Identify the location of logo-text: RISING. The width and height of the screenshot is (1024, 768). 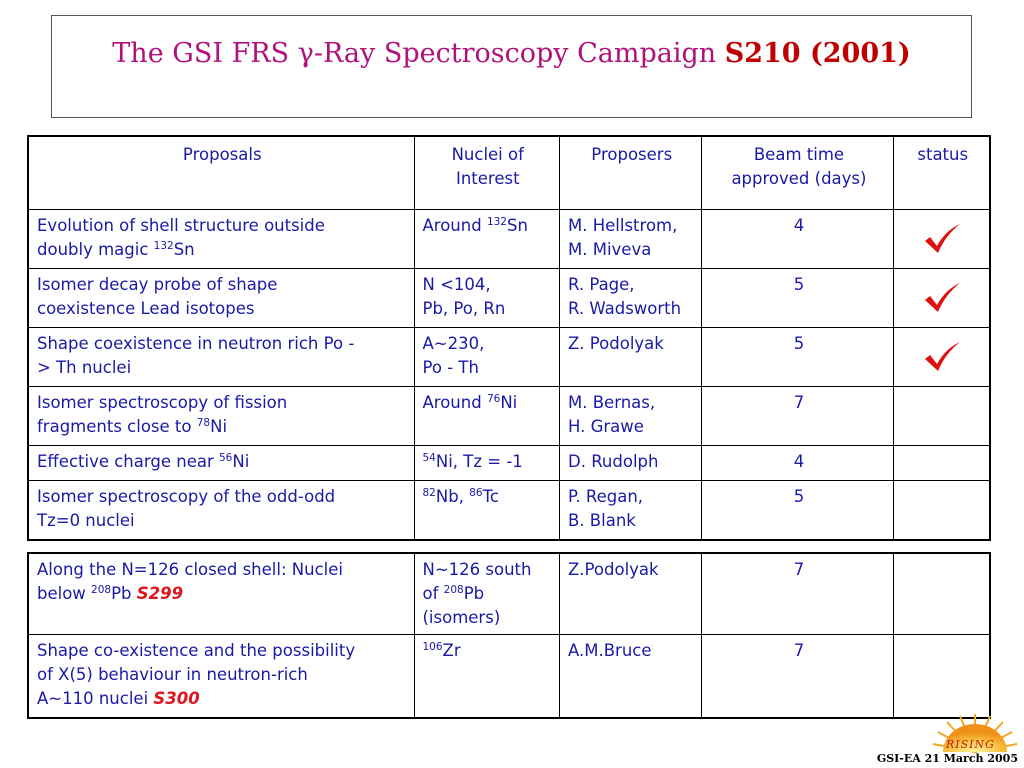
(970, 744).